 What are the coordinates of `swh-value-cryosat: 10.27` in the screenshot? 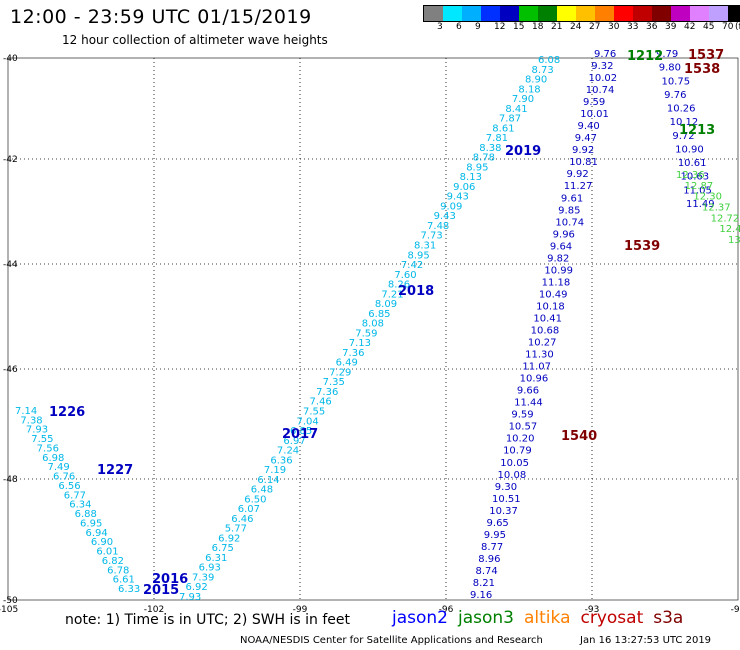 It's located at (542, 343).